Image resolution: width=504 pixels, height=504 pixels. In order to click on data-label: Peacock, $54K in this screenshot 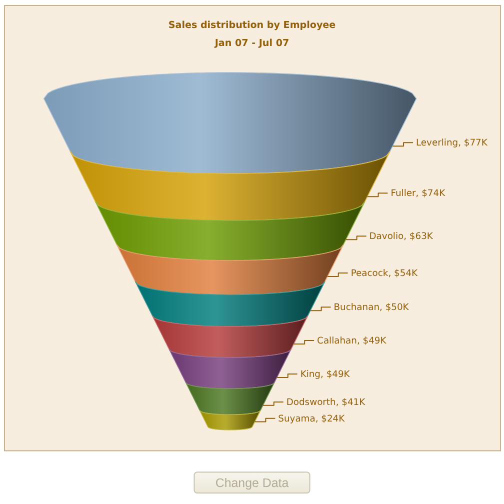, I will do `click(384, 273)`.